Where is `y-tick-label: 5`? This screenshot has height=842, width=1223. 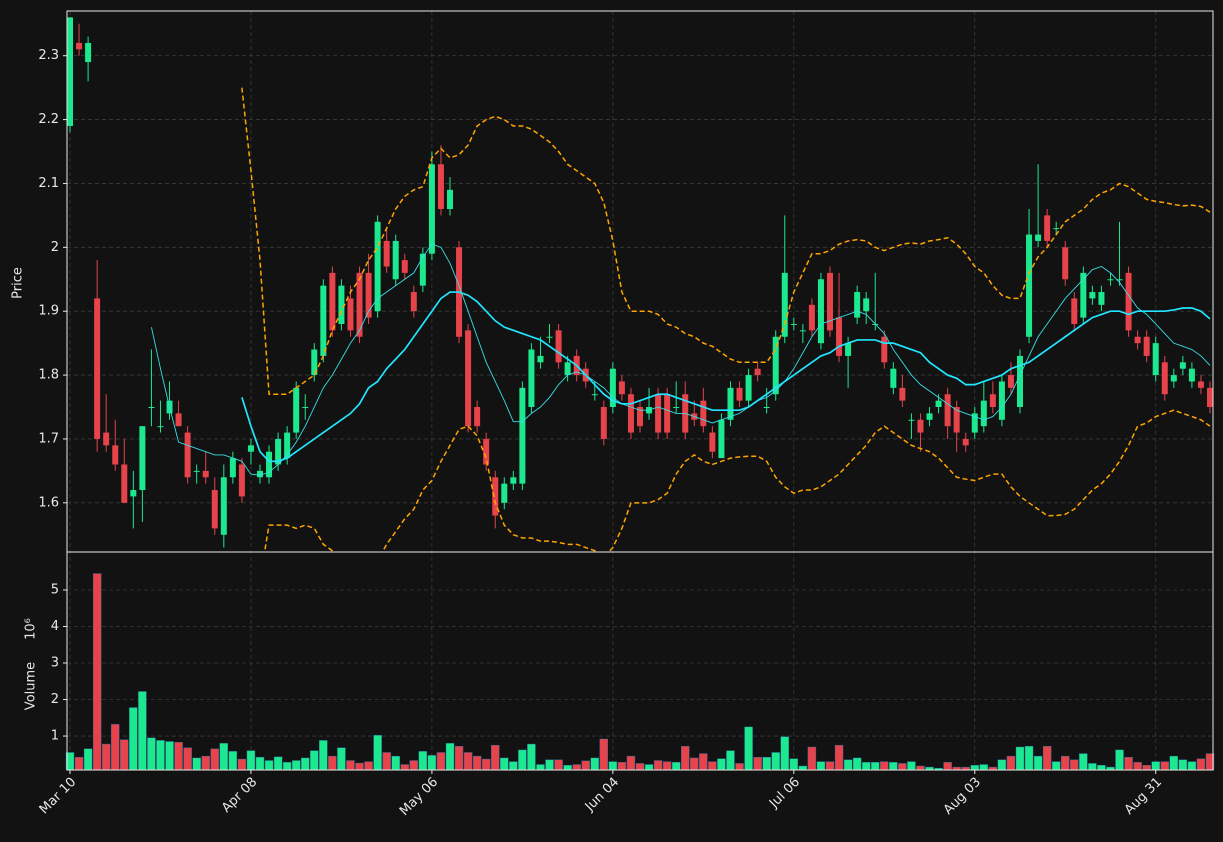
y-tick-label: 5 is located at coordinates (55, 589).